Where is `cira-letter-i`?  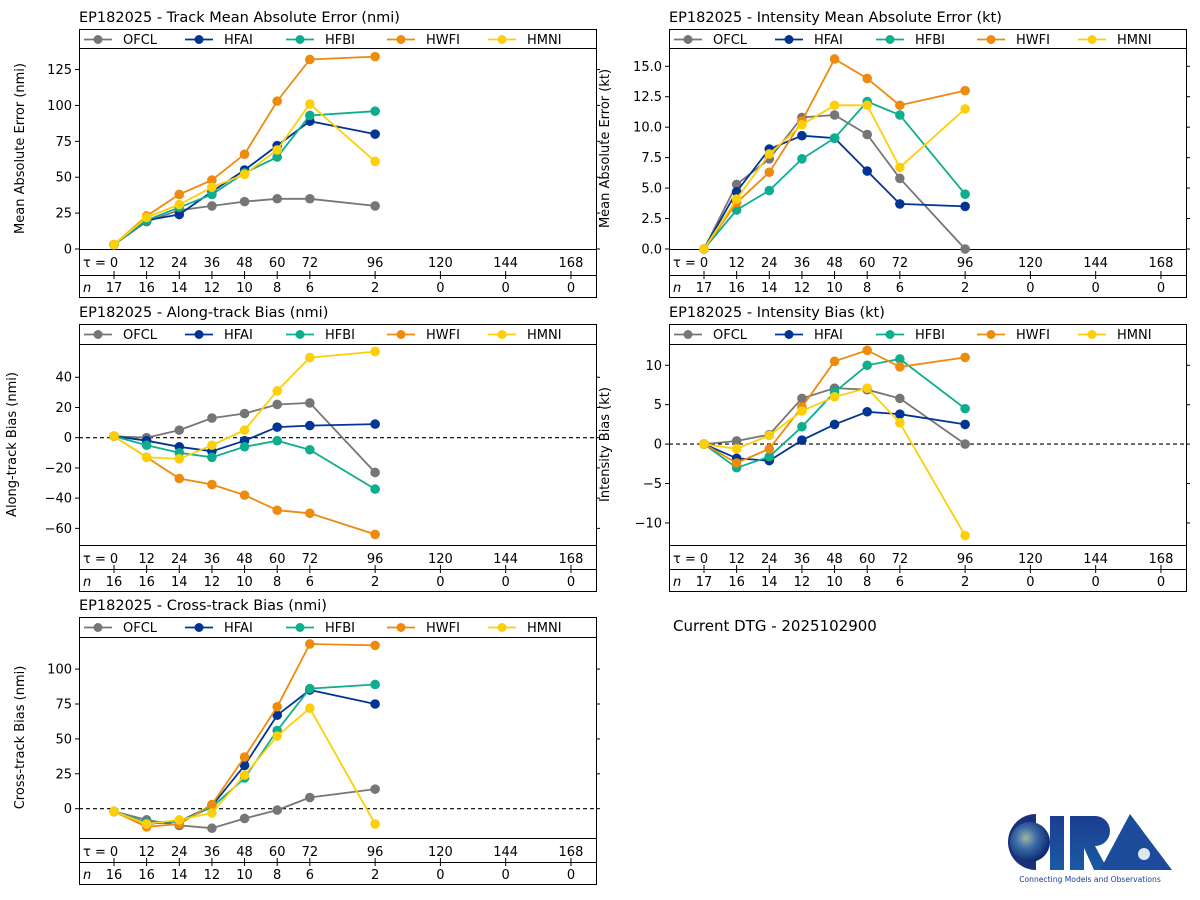
cira-letter-i is located at coordinates (1057, 843).